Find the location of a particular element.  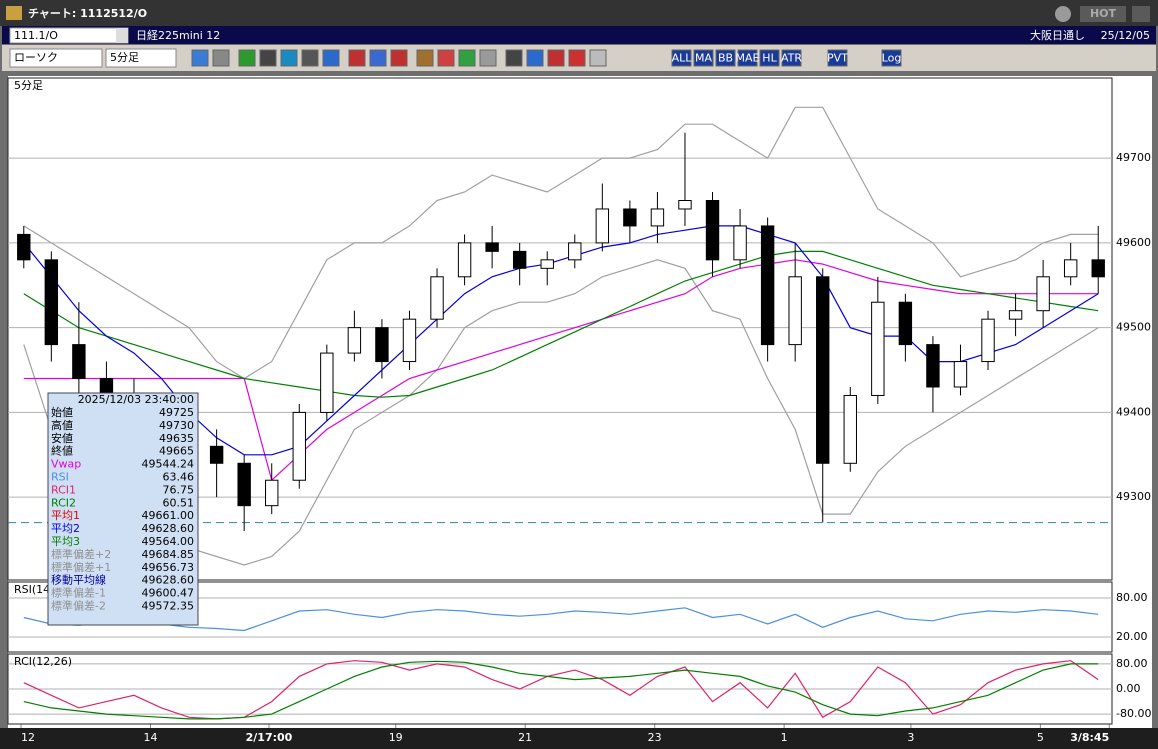

tooltip-value: 49628.60 is located at coordinates (168, 580).